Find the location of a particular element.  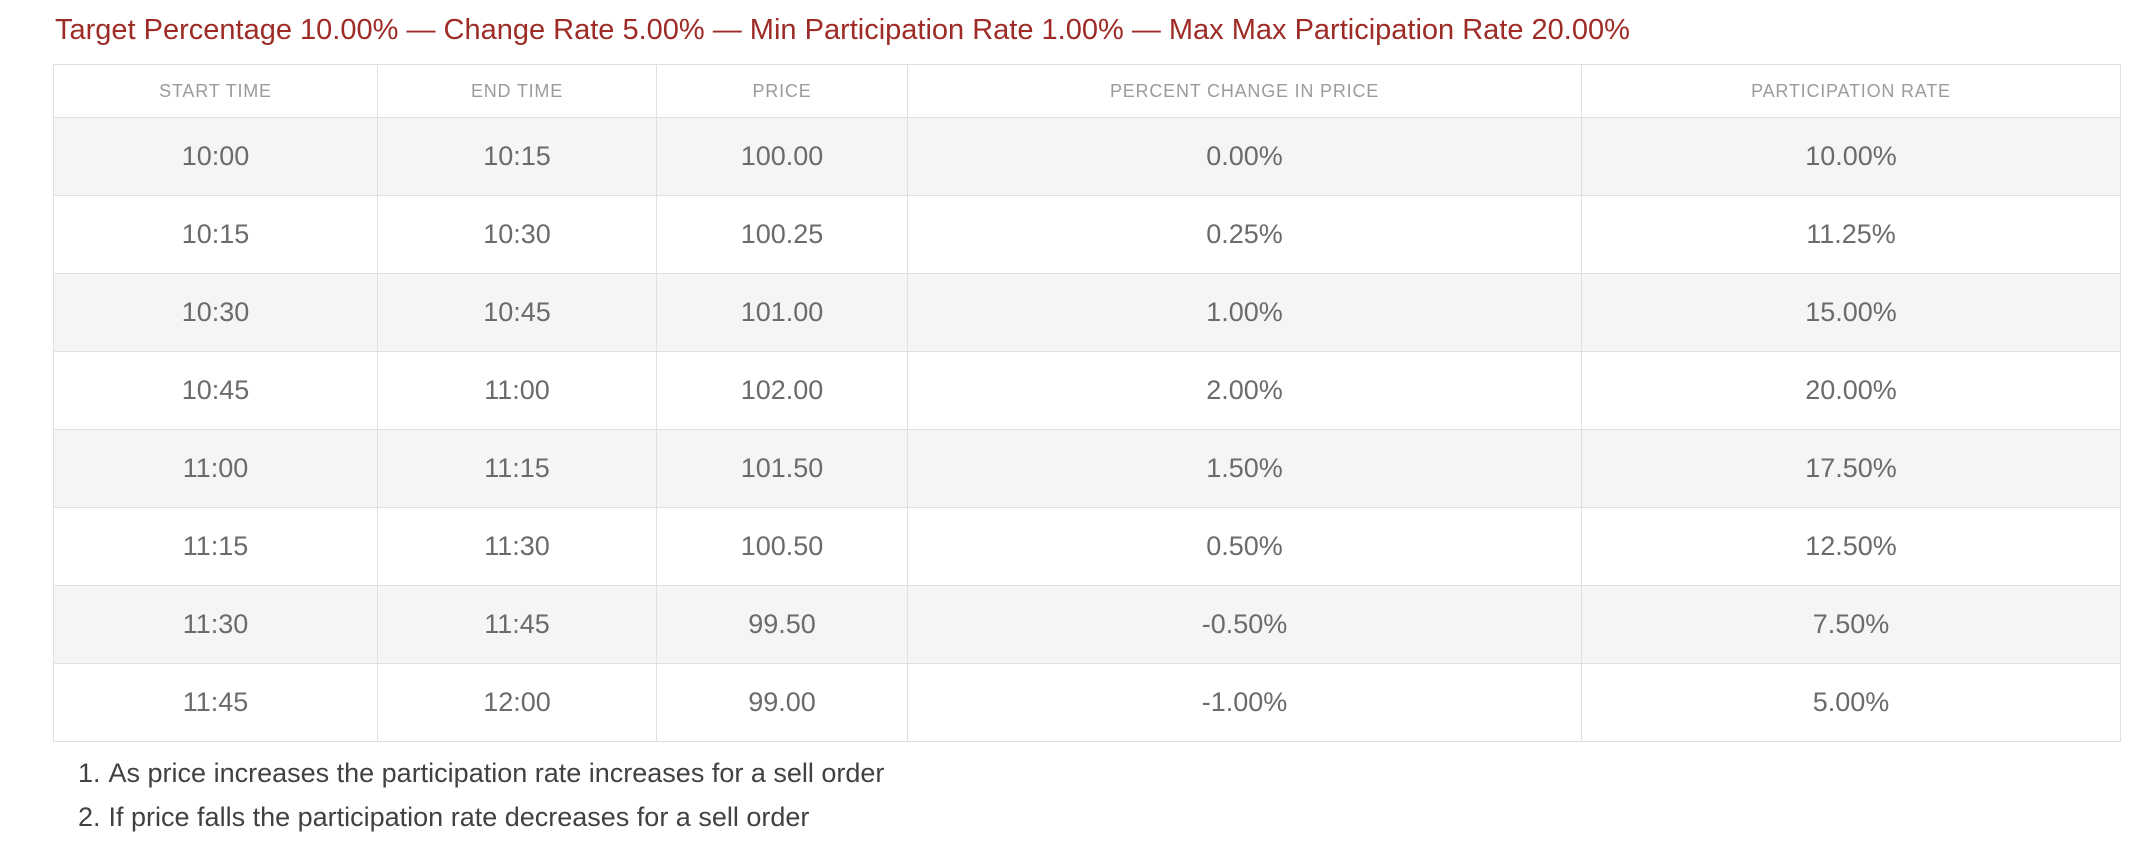

cell-price: 99.00 is located at coordinates (782, 702).